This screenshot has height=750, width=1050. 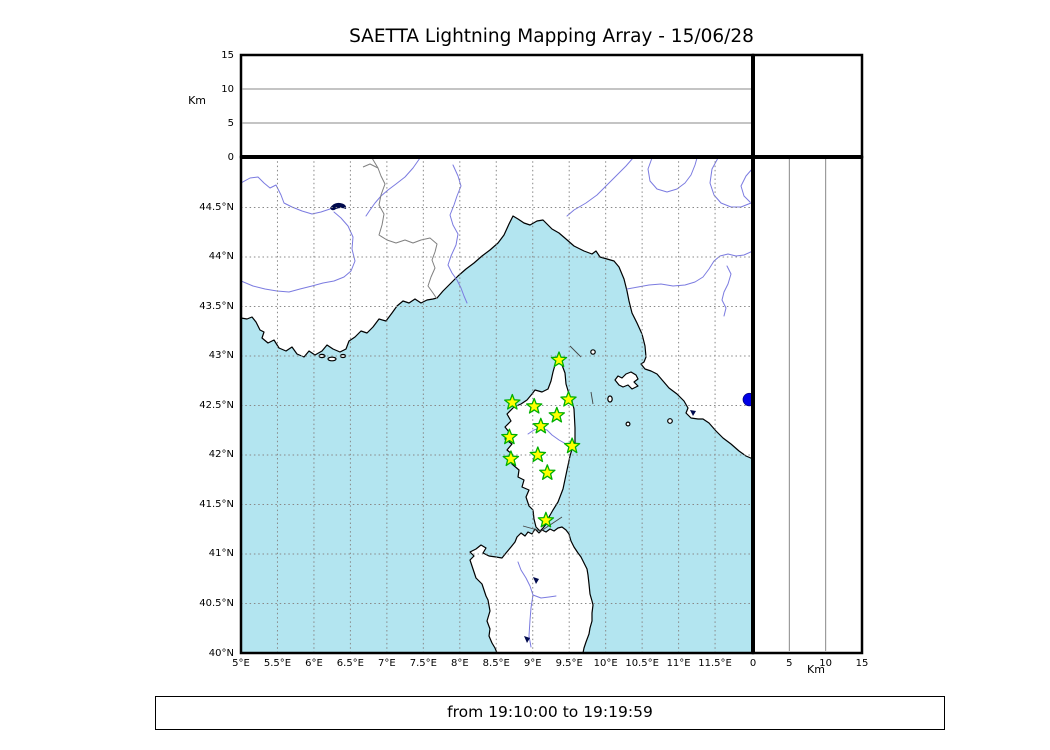 I want to click on lon-tick-label: 9.5°E, so click(x=569, y=663).